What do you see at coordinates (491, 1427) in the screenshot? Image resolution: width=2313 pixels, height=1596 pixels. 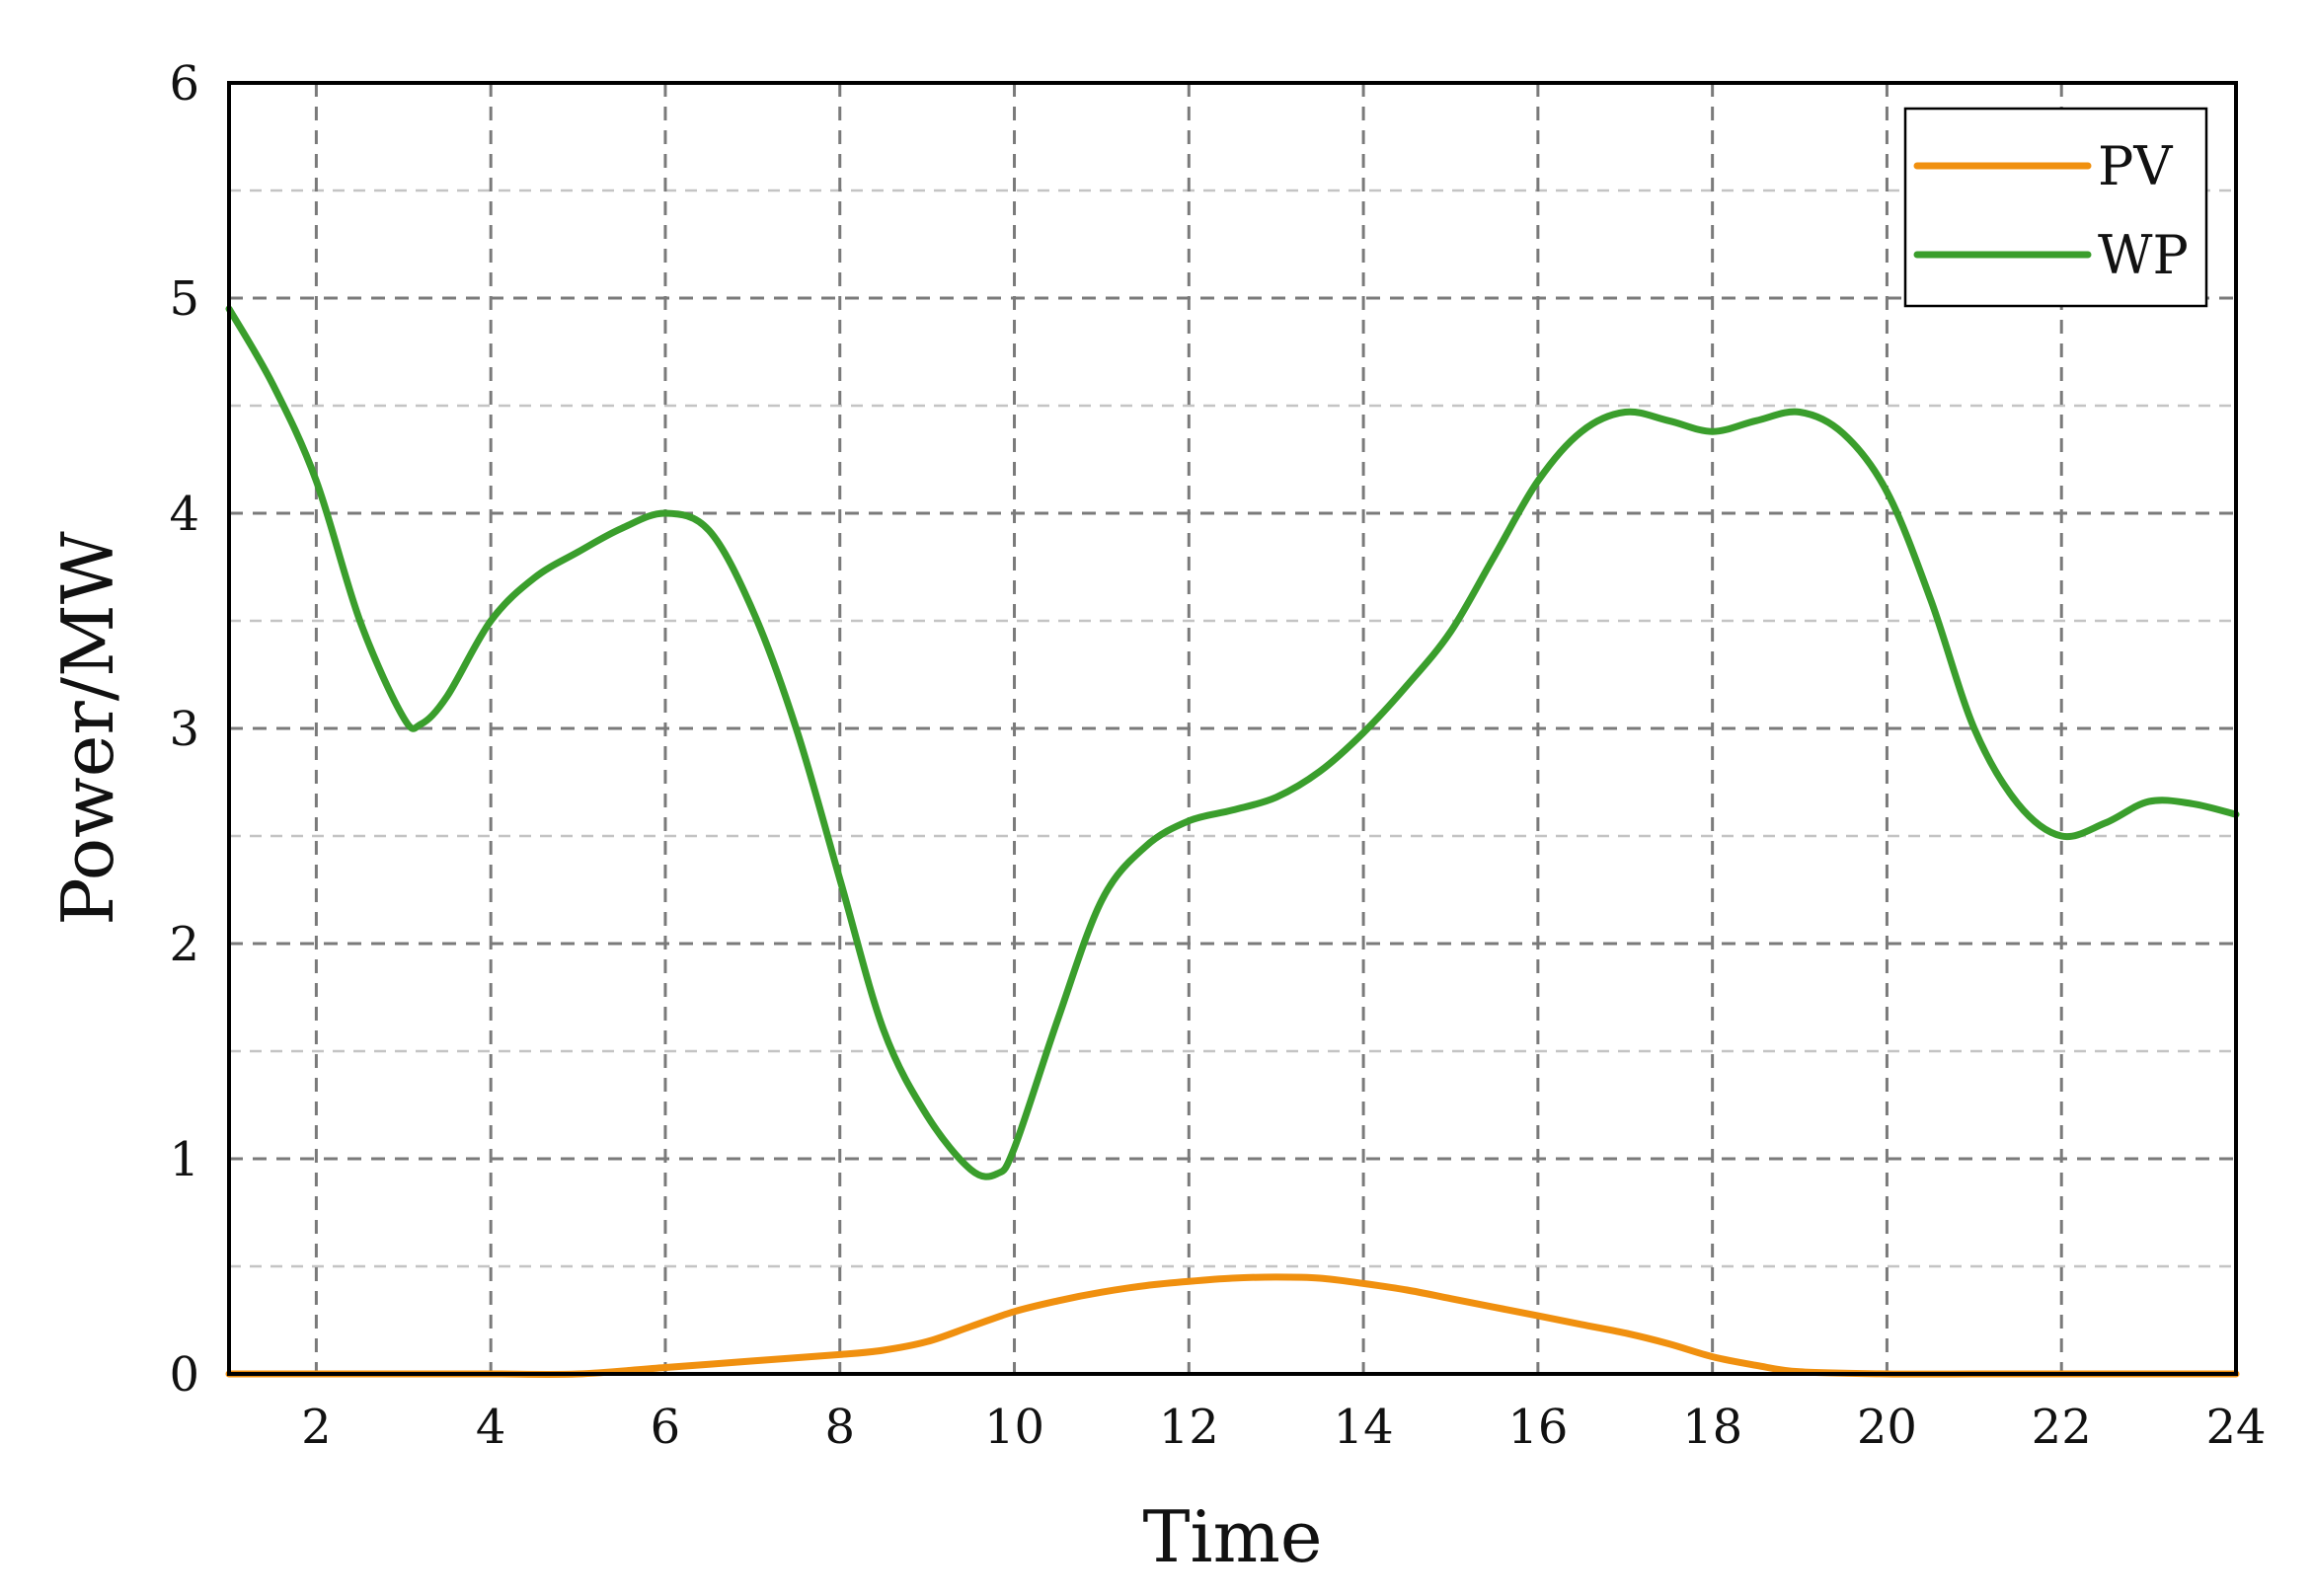 I see `x-tick-label: 4` at bounding box center [491, 1427].